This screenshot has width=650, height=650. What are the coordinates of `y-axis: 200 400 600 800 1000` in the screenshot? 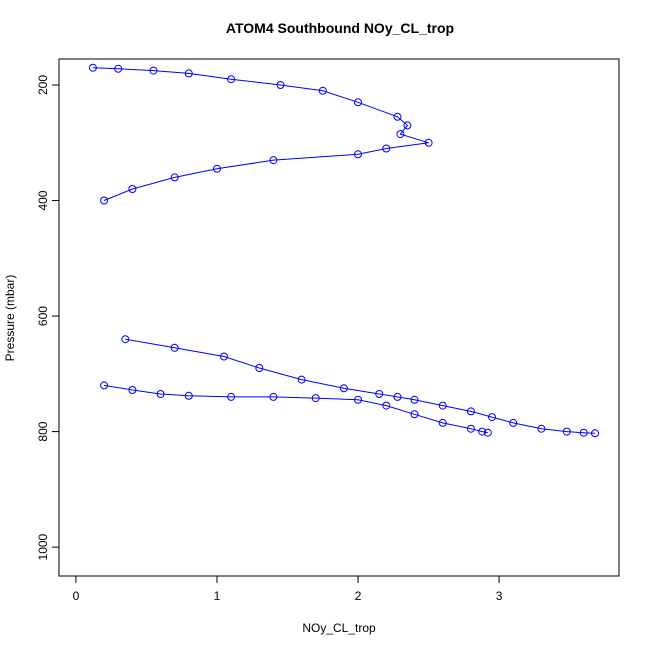 It's located at (48, 317).